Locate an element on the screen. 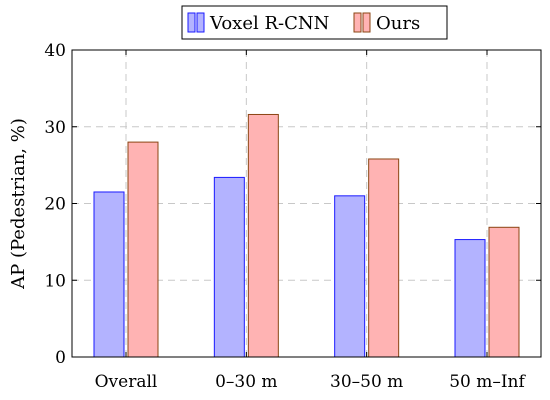 The height and width of the screenshot is (400, 550). legend-label: Voxel R-CNN is located at coordinates (269, 23).